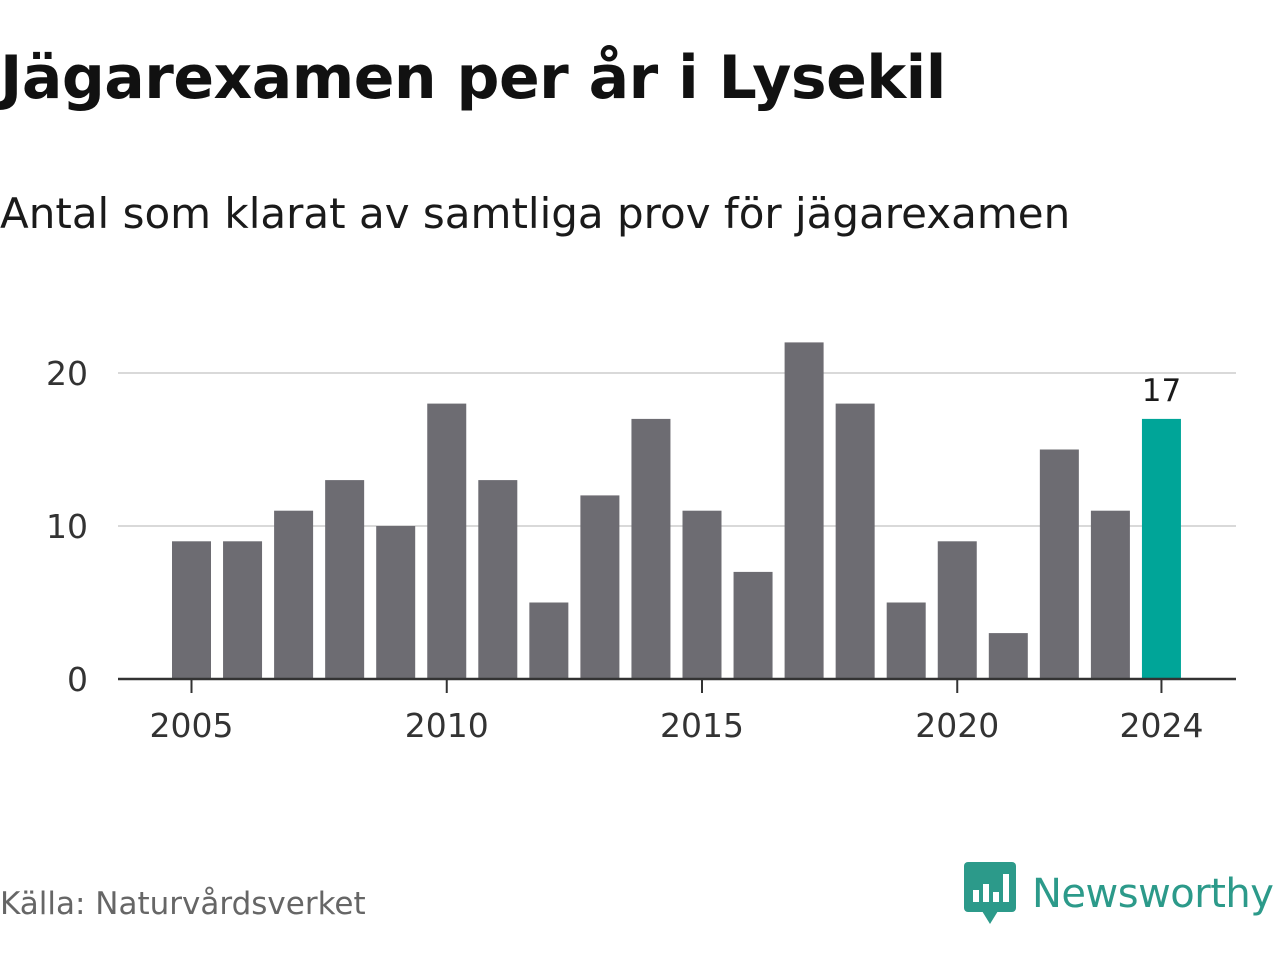  Describe the element at coordinates (957, 725) in the screenshot. I see `x-tick-label: 2020` at that location.